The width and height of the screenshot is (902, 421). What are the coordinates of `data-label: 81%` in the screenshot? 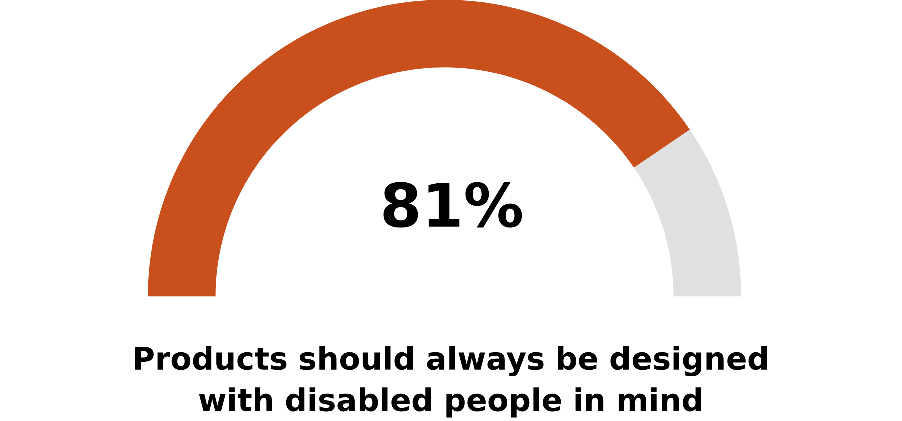 It's located at (453, 205).